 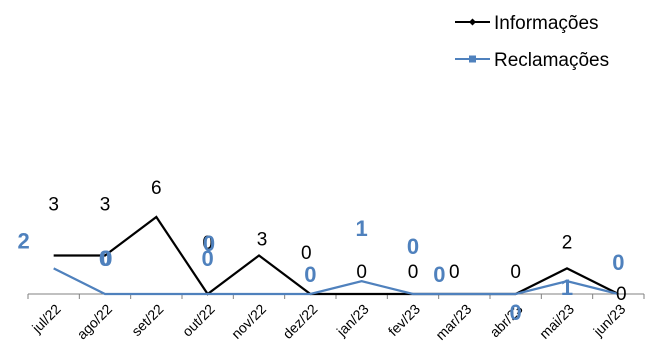 I want to click on data-label-informacoes-out-22: 0, so click(x=207, y=243).